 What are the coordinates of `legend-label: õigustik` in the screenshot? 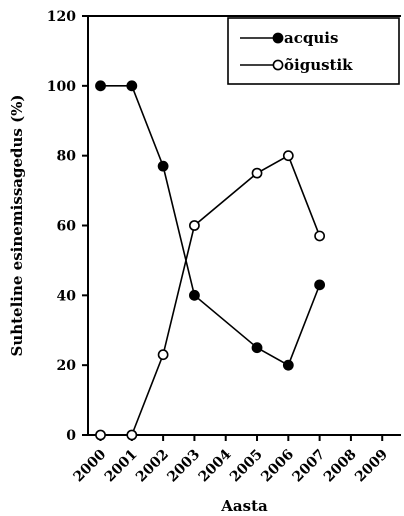 It's located at (318, 65).